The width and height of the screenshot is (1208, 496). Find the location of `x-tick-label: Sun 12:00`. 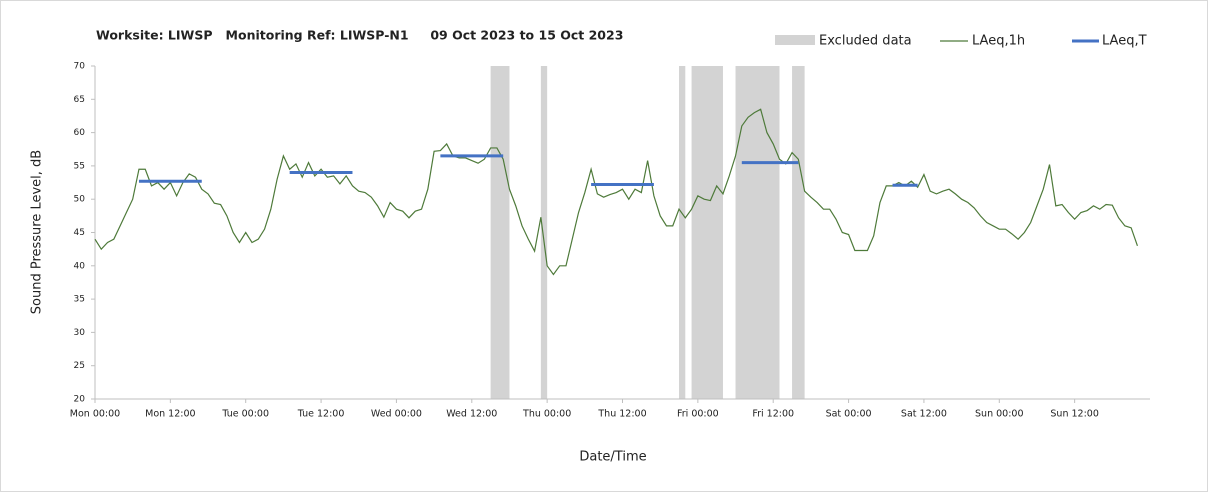

x-tick-label: Sun 12:00 is located at coordinates (1074, 414).